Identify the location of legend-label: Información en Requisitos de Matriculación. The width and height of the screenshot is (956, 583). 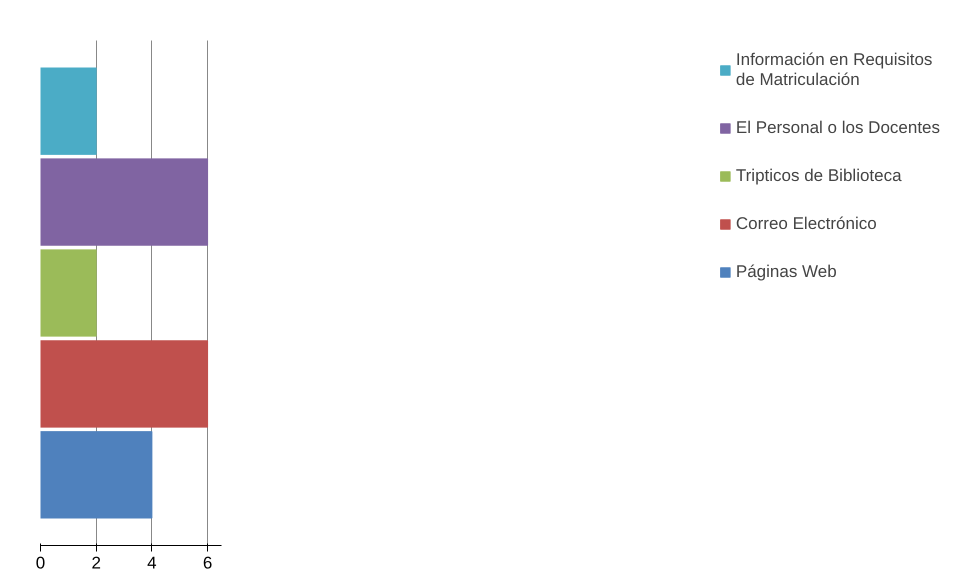
(834, 70).